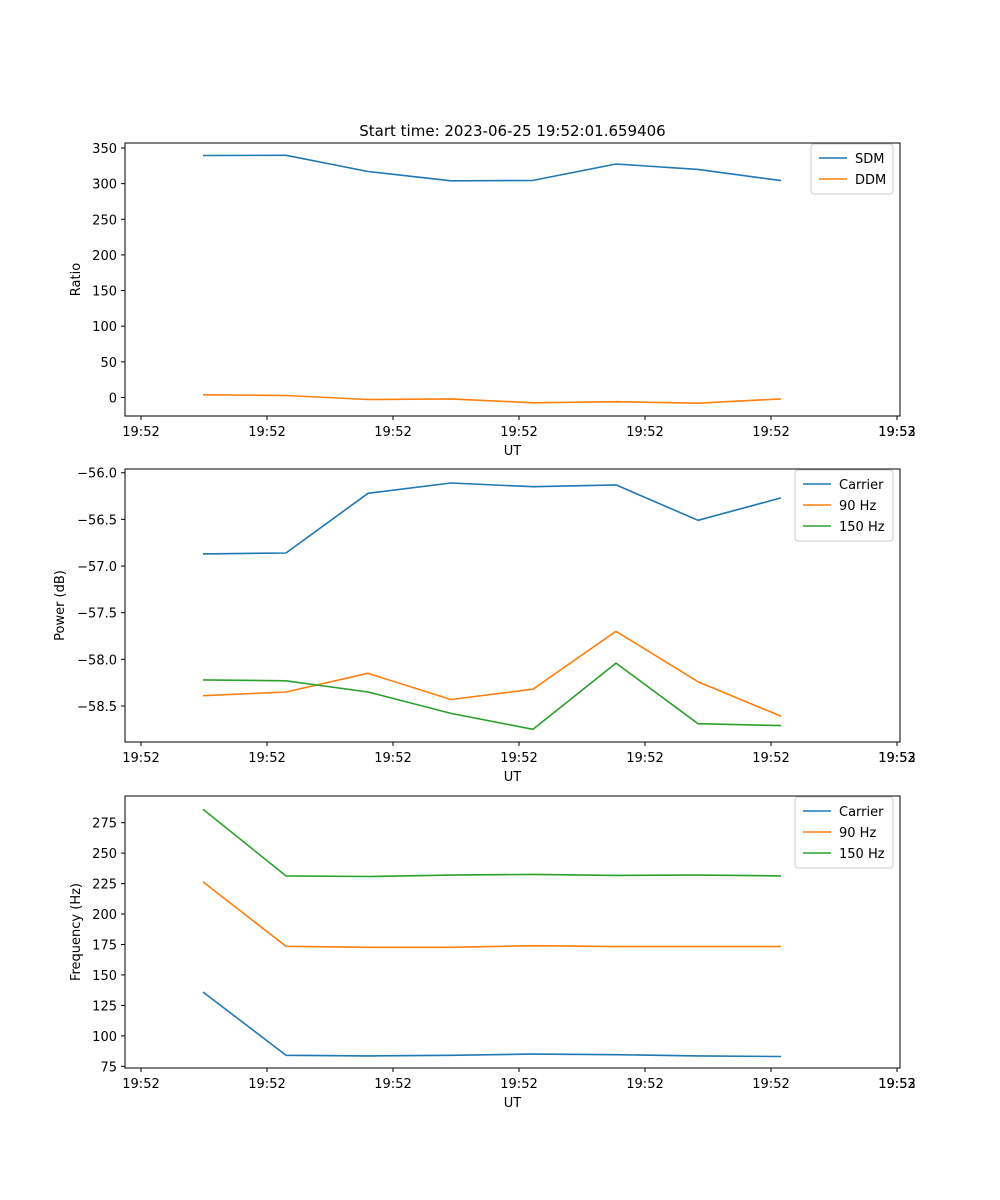 The height and width of the screenshot is (1200, 1000). I want to click on y-axis-label: Frequency (Hz), so click(76, 932).